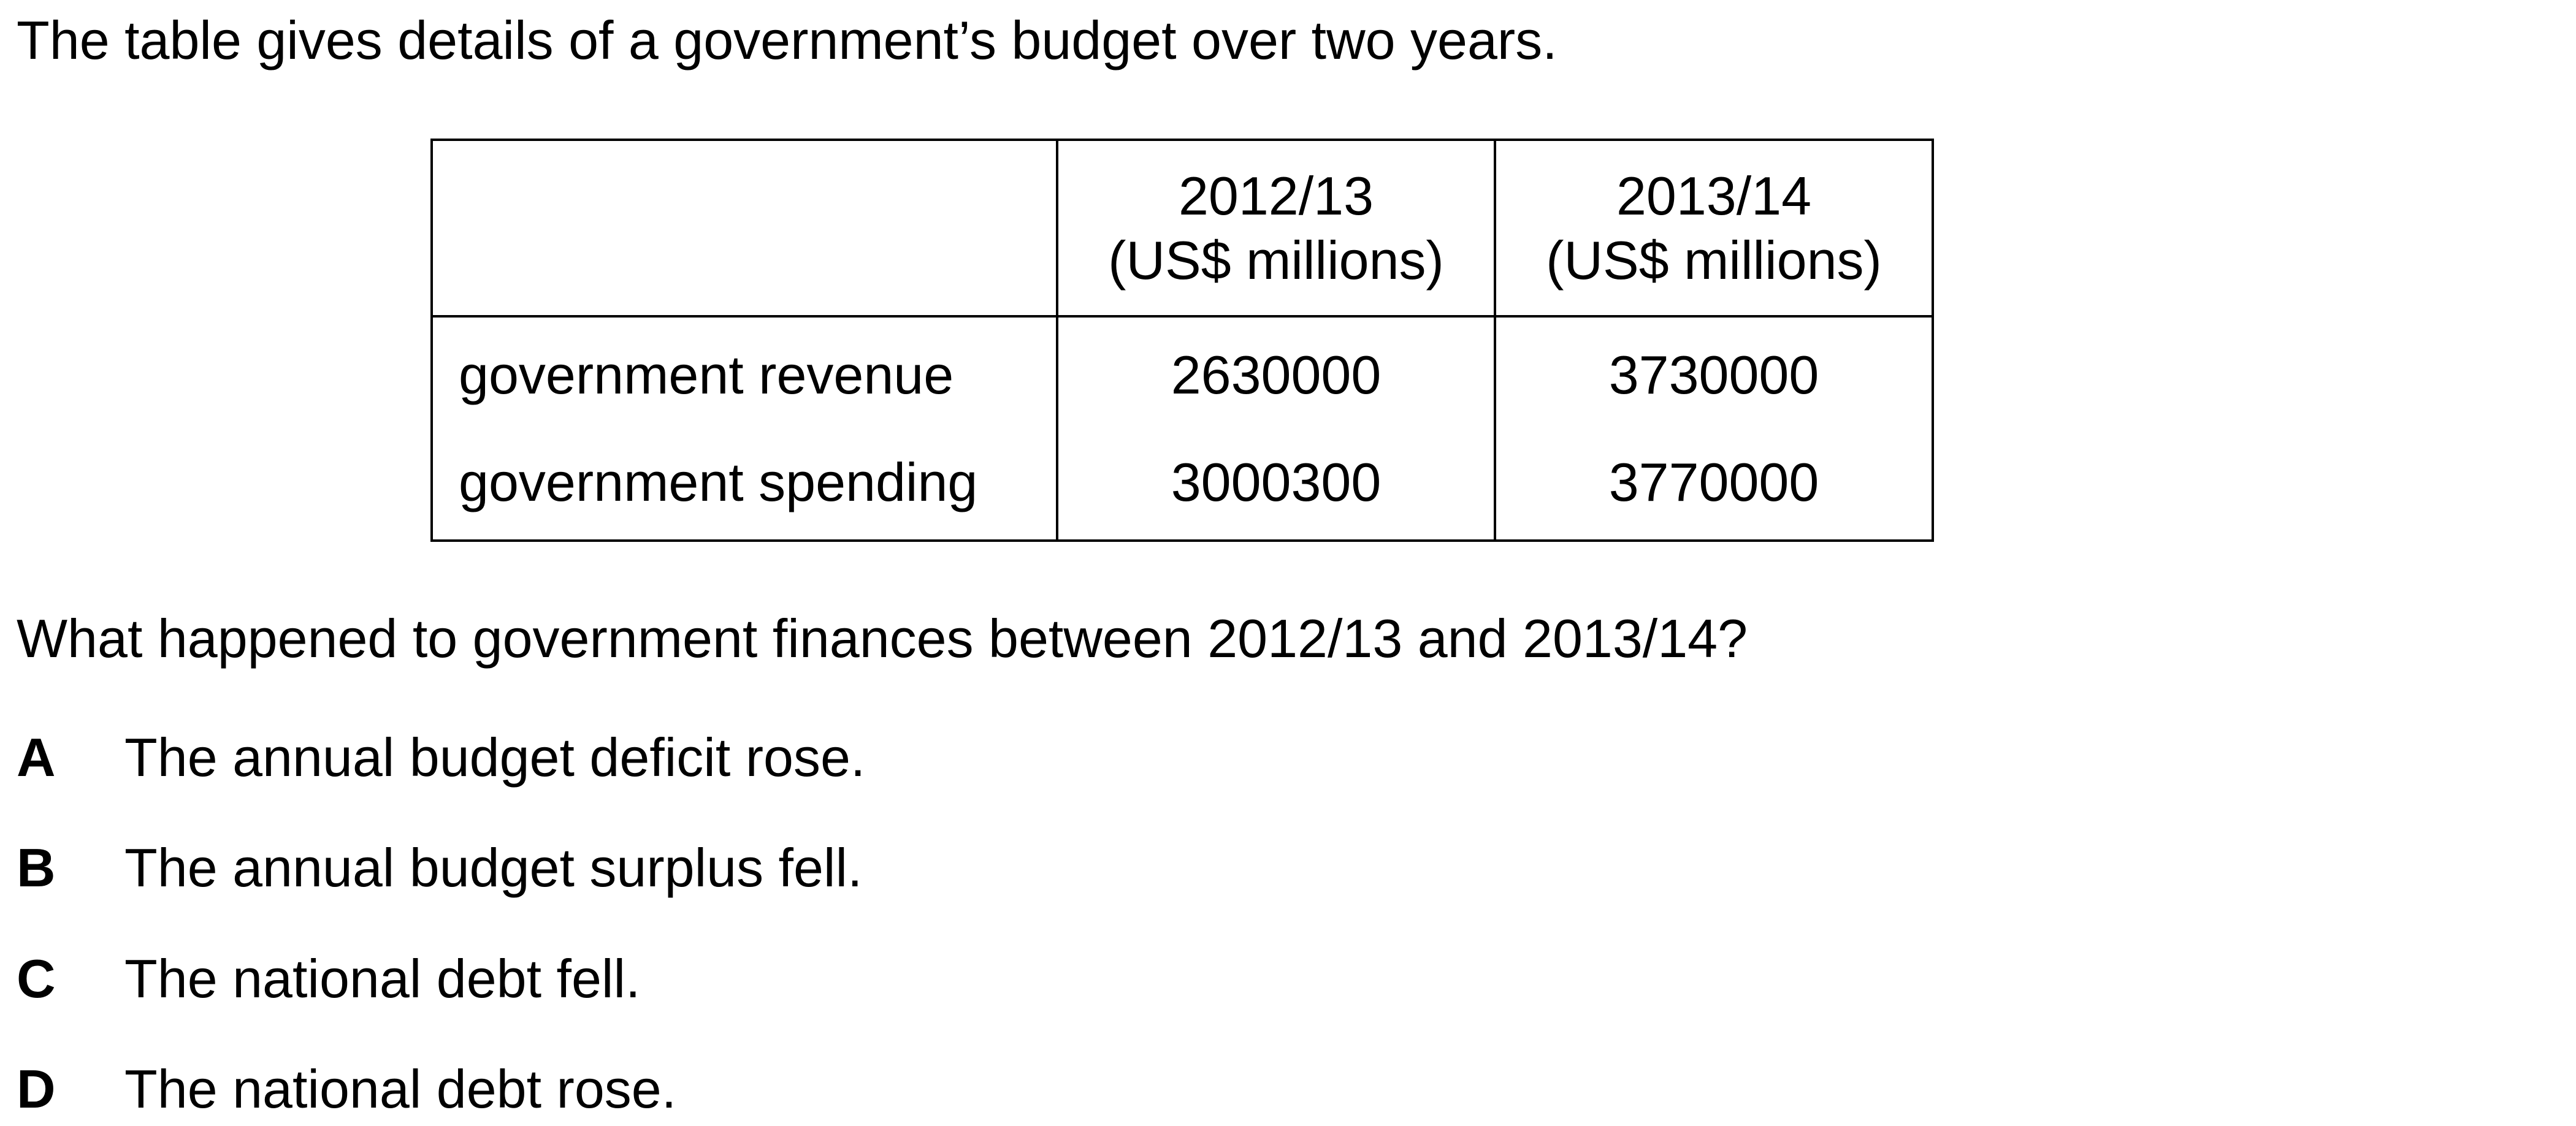  Describe the element at coordinates (1714, 486) in the screenshot. I see `cell-spending-2013-14: 3770000` at that location.